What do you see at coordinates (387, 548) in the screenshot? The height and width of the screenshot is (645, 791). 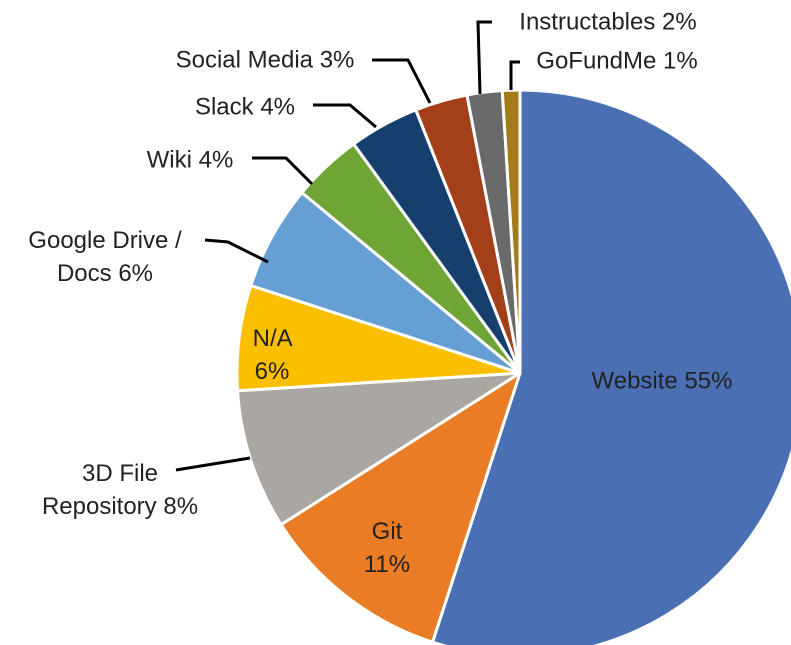 I see `slice-label: Git 11%` at bounding box center [387, 548].